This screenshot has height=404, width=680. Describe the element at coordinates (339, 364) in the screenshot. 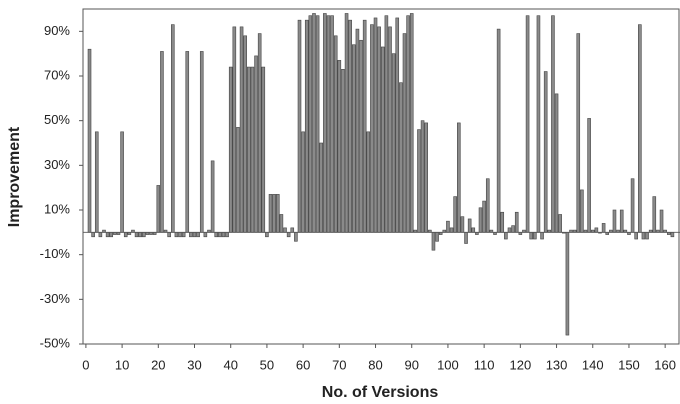

I see `x-tick-label: 70` at that location.